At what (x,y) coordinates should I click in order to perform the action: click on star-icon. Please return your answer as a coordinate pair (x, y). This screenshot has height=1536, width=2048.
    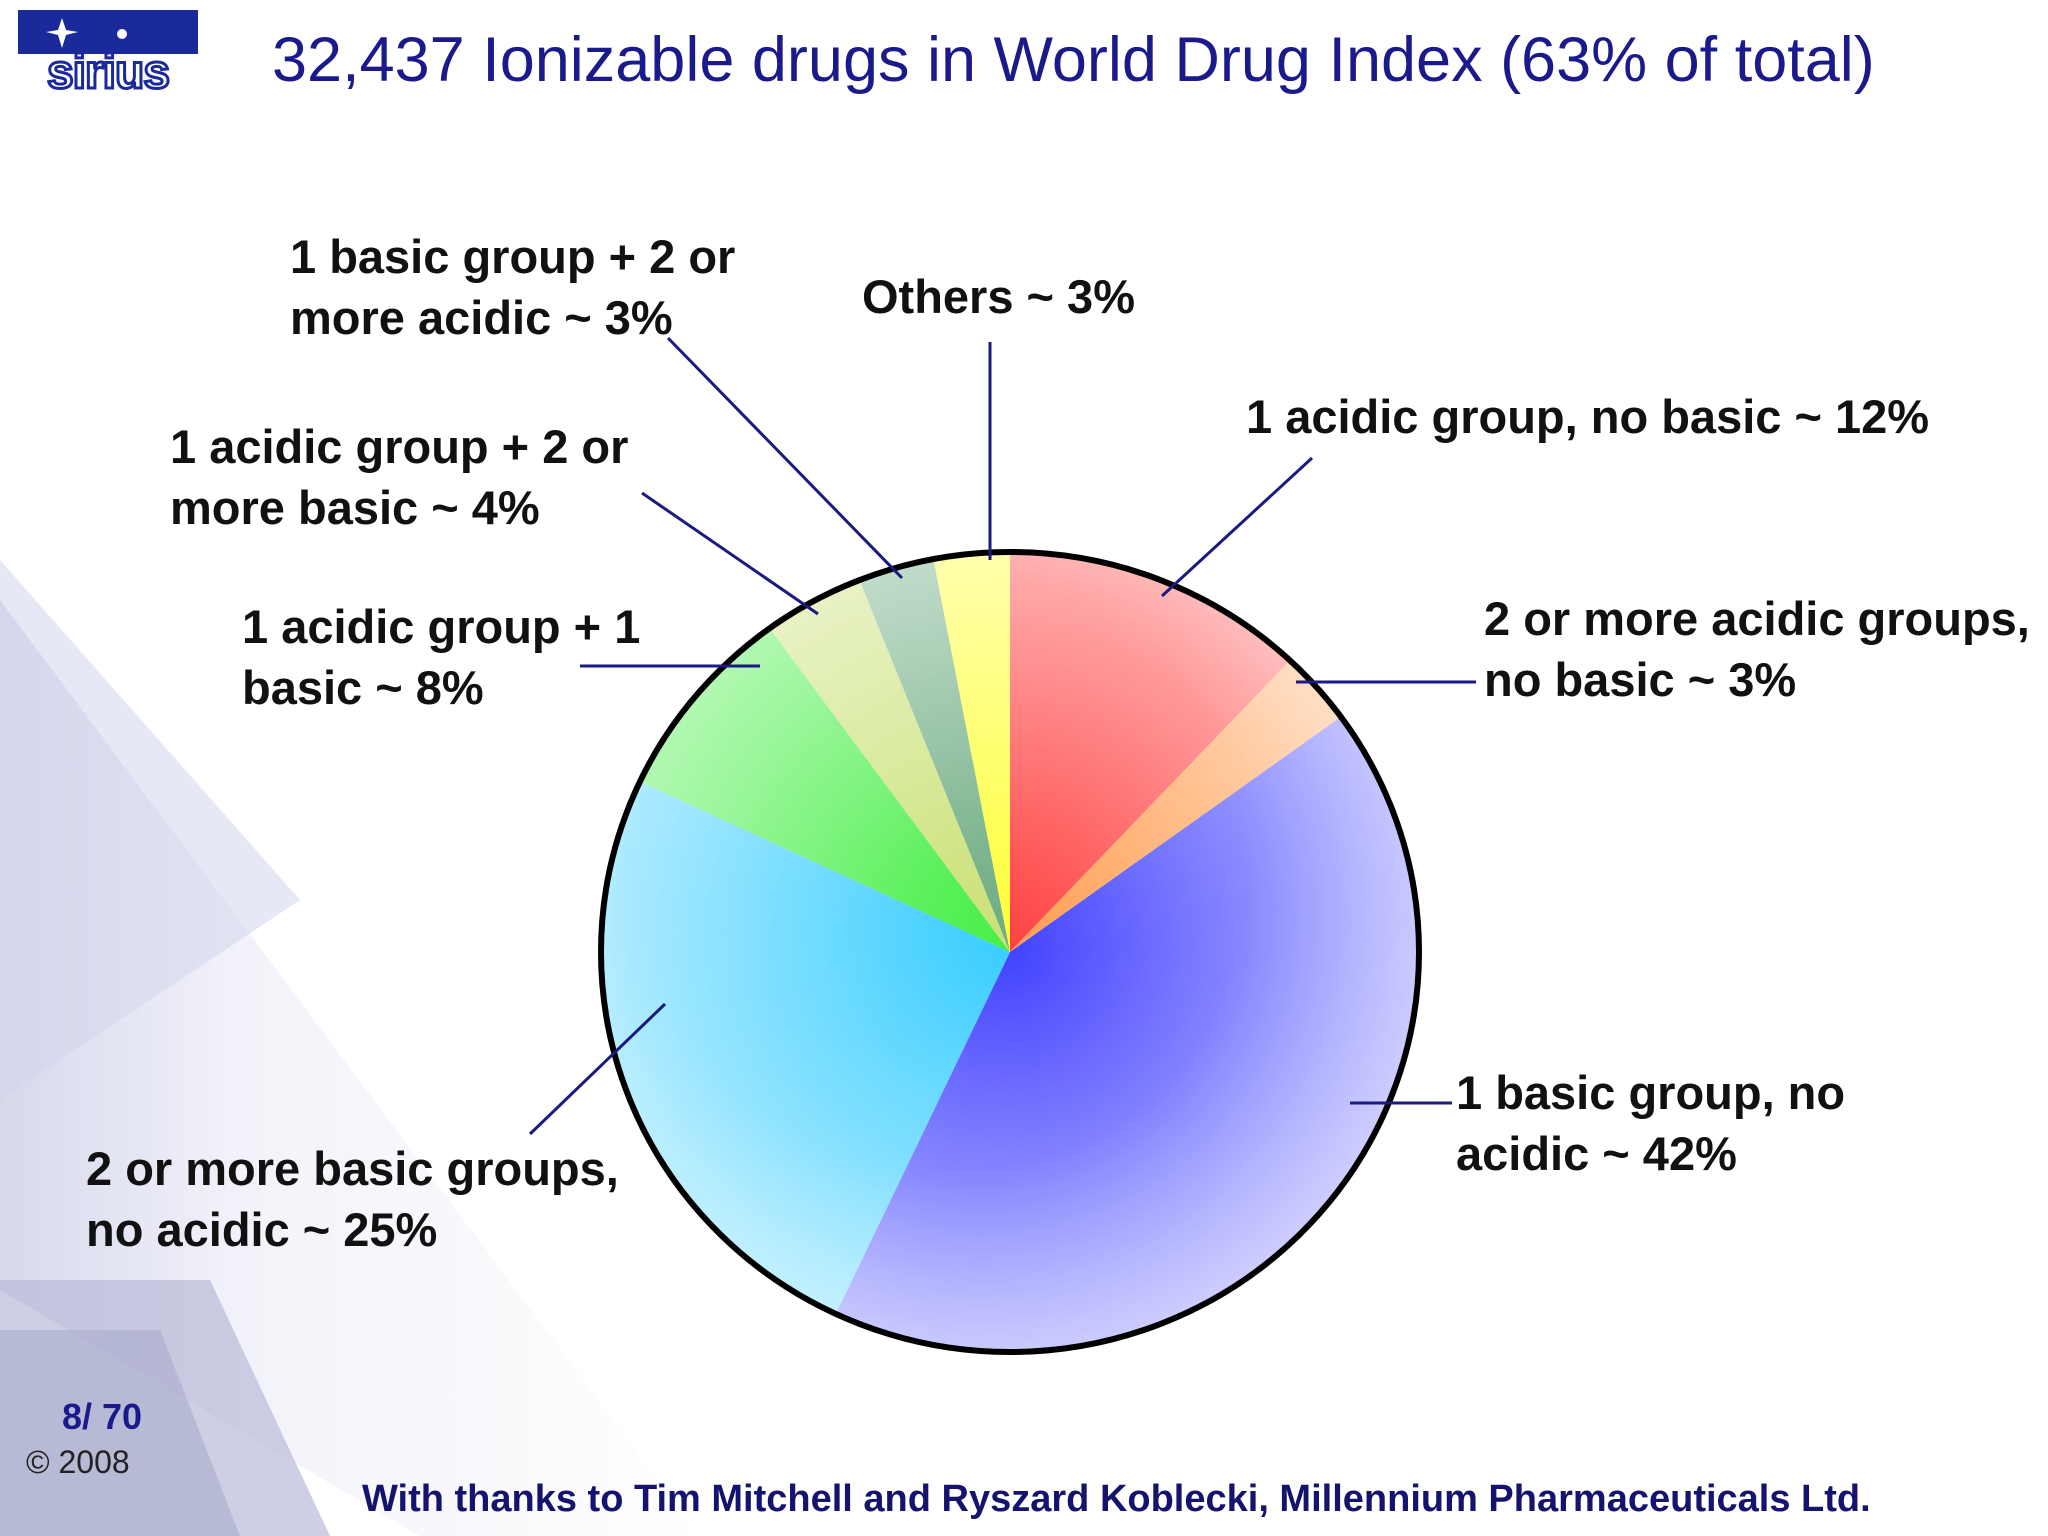
    Looking at the image, I should click on (62, 33).